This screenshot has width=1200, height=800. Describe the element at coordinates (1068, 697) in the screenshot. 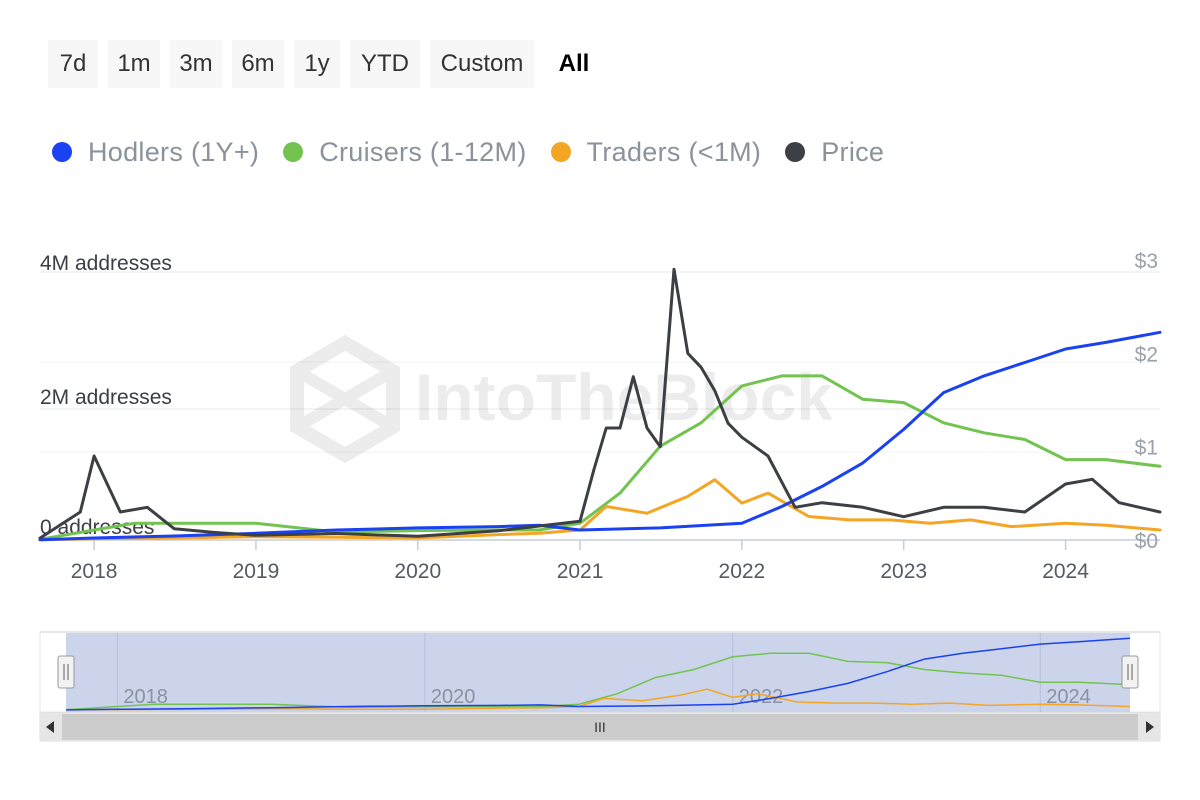

I see `navigator-year-label: 2024` at that location.